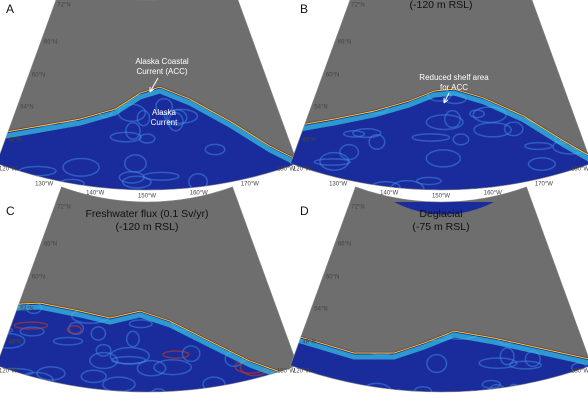  I want to click on panel-letter: D, so click(304, 211).